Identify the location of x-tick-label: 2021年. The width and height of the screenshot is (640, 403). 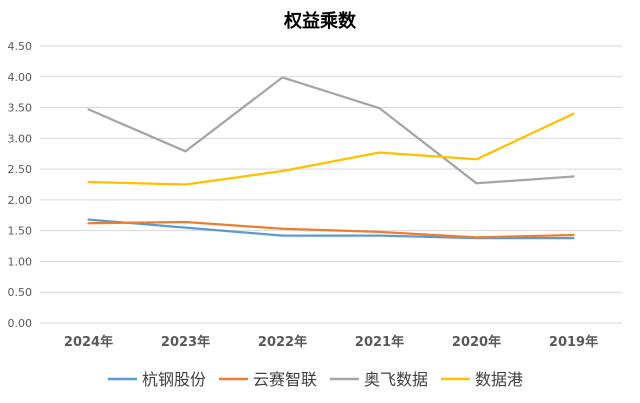
(379, 342).